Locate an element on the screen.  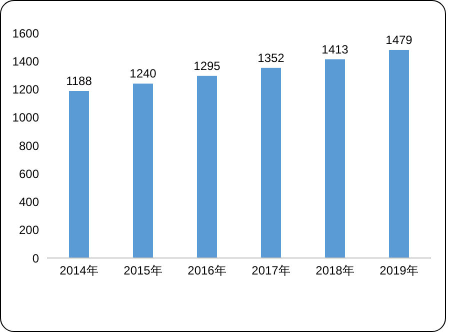
data-label: 1240 is located at coordinates (143, 73).